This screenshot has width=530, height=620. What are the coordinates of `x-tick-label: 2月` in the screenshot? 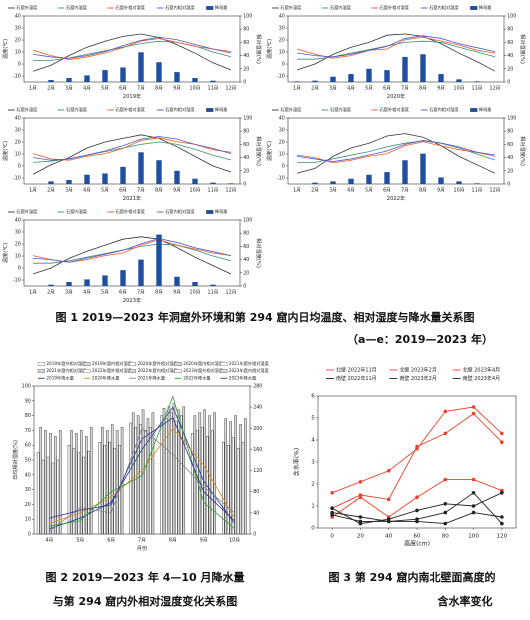 It's located at (51, 293).